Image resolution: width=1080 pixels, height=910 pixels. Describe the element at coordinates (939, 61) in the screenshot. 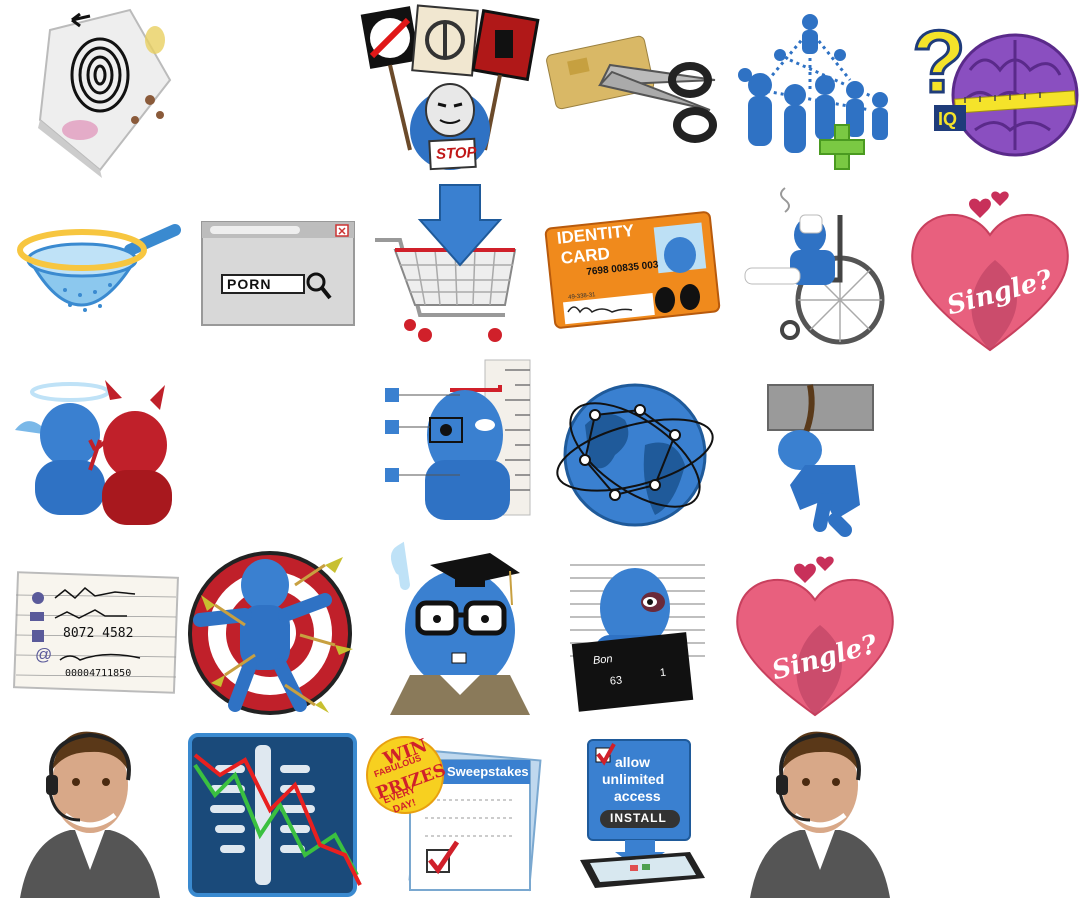

I see `question-mark: ?` at that location.